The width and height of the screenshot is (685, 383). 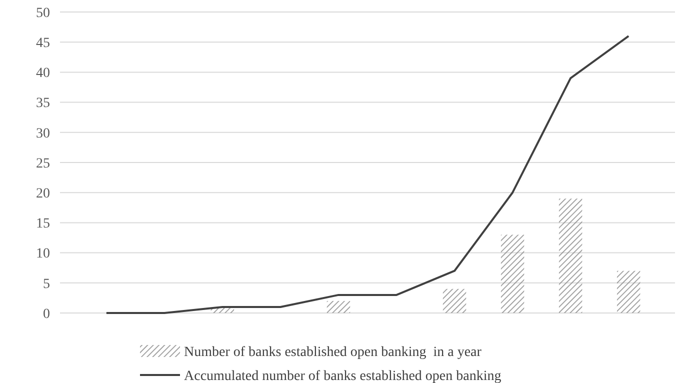 I want to click on legend-label: Accumulated number of banks established open banking, so click(x=343, y=375).